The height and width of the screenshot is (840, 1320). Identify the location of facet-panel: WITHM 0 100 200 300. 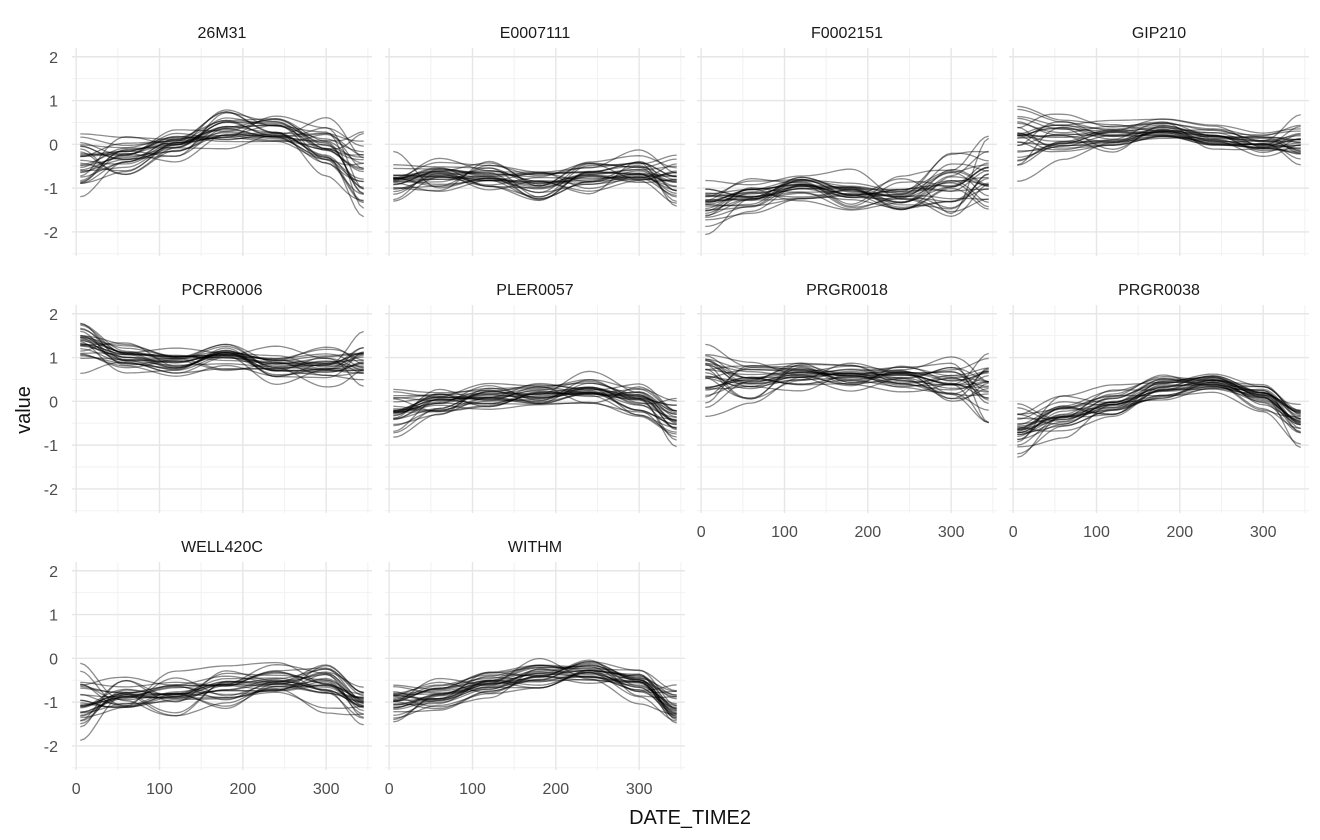
(535, 668).